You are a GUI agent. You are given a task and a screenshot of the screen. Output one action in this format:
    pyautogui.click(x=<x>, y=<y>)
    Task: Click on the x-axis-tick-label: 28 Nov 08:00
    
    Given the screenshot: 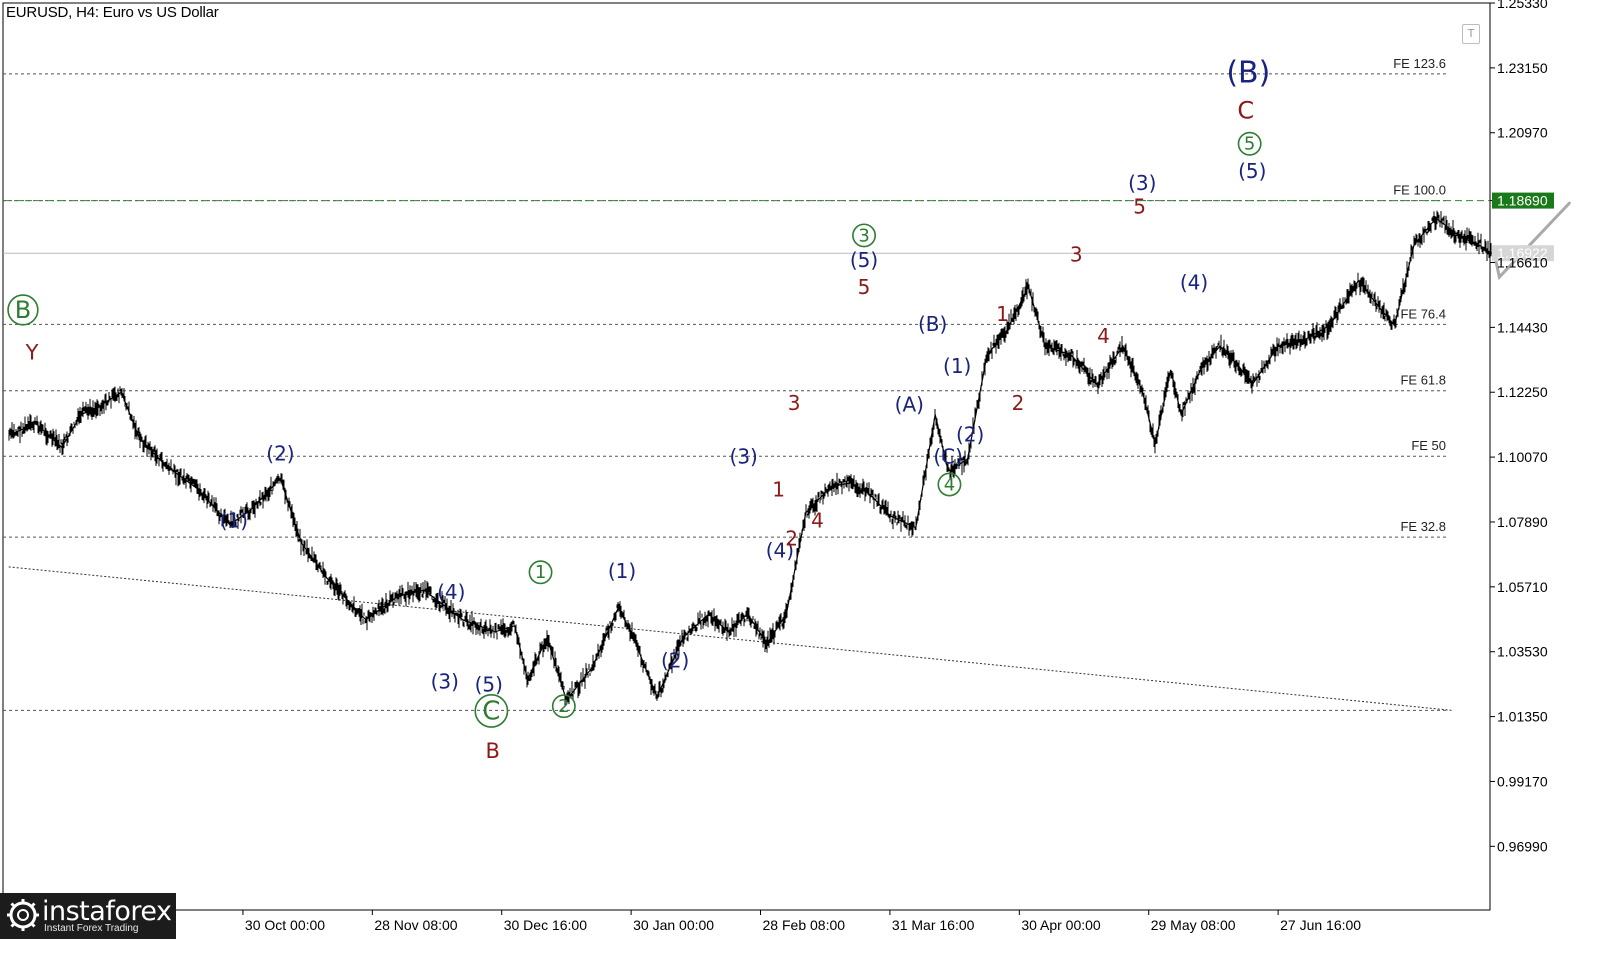 What is the action you would take?
    pyautogui.click(x=415, y=925)
    